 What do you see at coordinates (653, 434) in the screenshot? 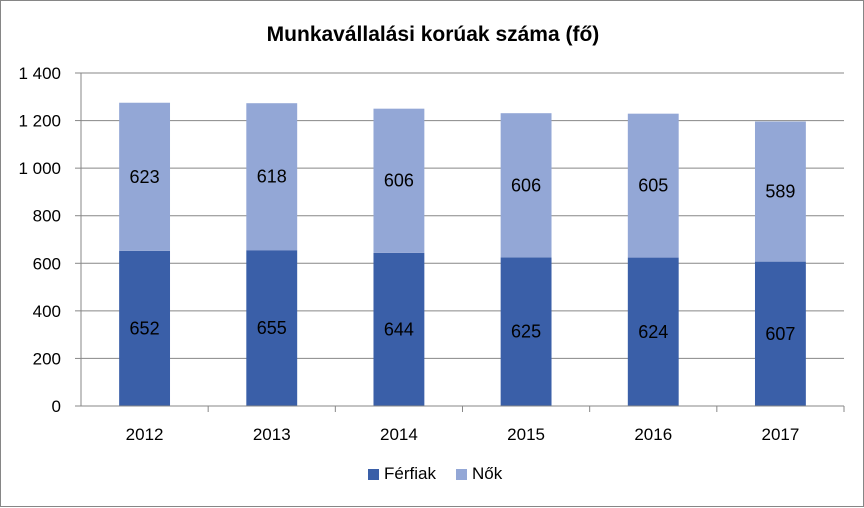
I see `x-tick-label: 2016` at bounding box center [653, 434].